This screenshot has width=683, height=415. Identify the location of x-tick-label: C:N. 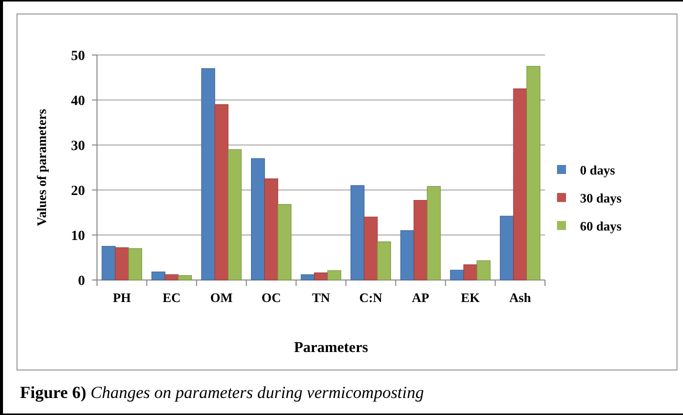
(371, 297).